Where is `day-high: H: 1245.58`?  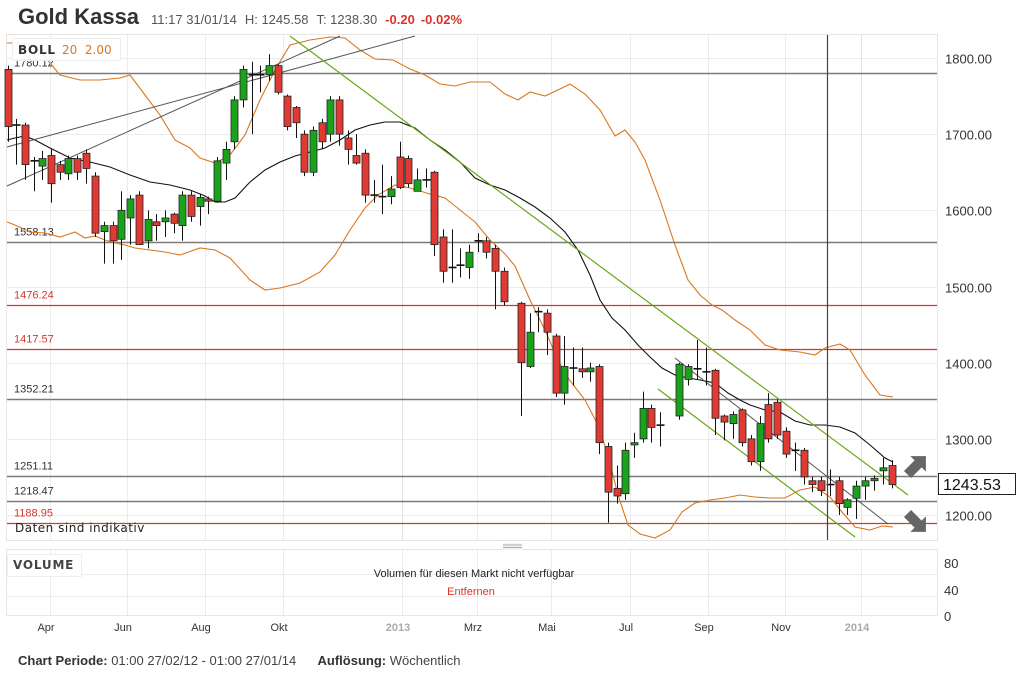 day-high: H: 1245.58 is located at coordinates (276, 19).